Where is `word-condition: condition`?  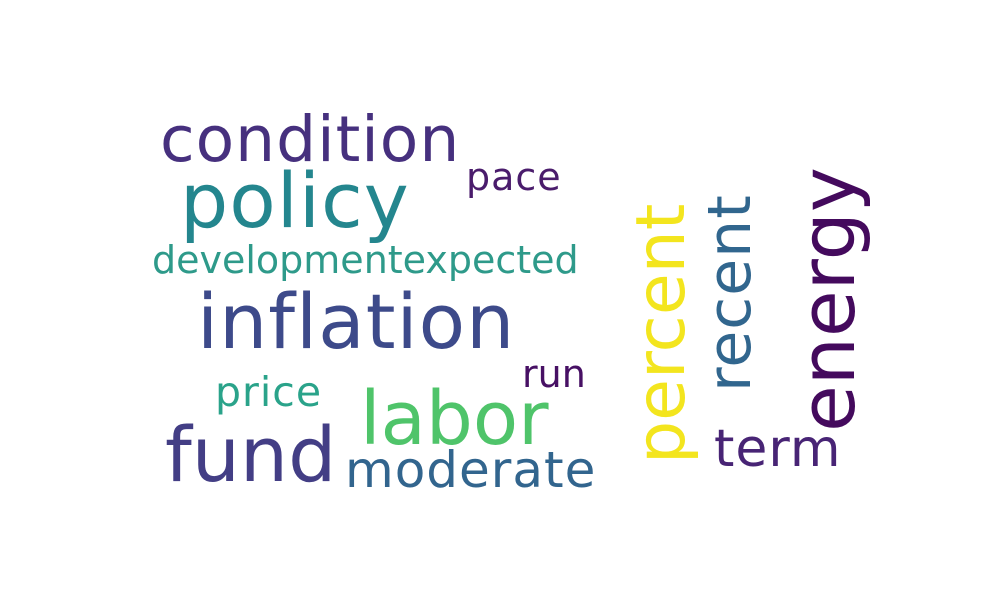 word-condition: condition is located at coordinates (310, 139).